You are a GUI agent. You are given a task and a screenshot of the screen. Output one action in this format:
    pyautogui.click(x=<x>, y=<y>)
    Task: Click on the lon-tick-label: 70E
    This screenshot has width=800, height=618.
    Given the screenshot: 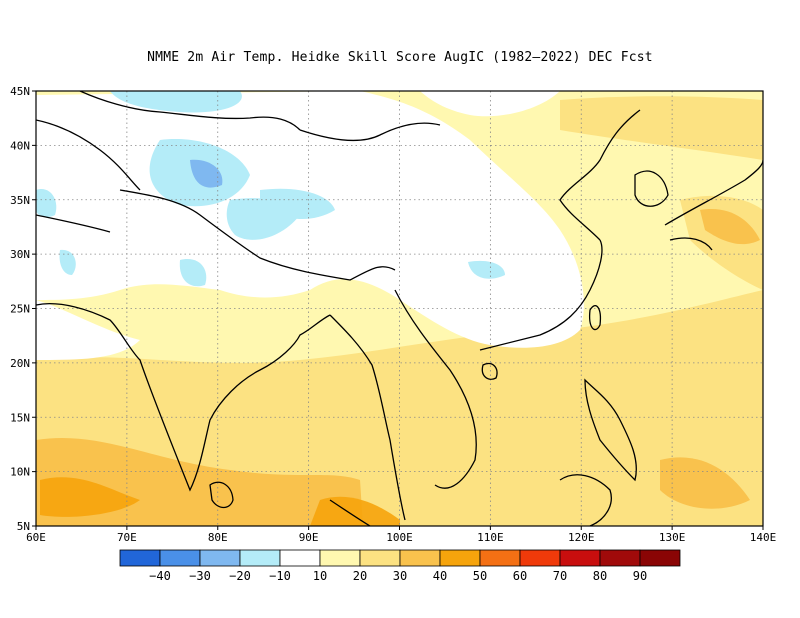 What is the action you would take?
    pyautogui.click(x=127, y=537)
    